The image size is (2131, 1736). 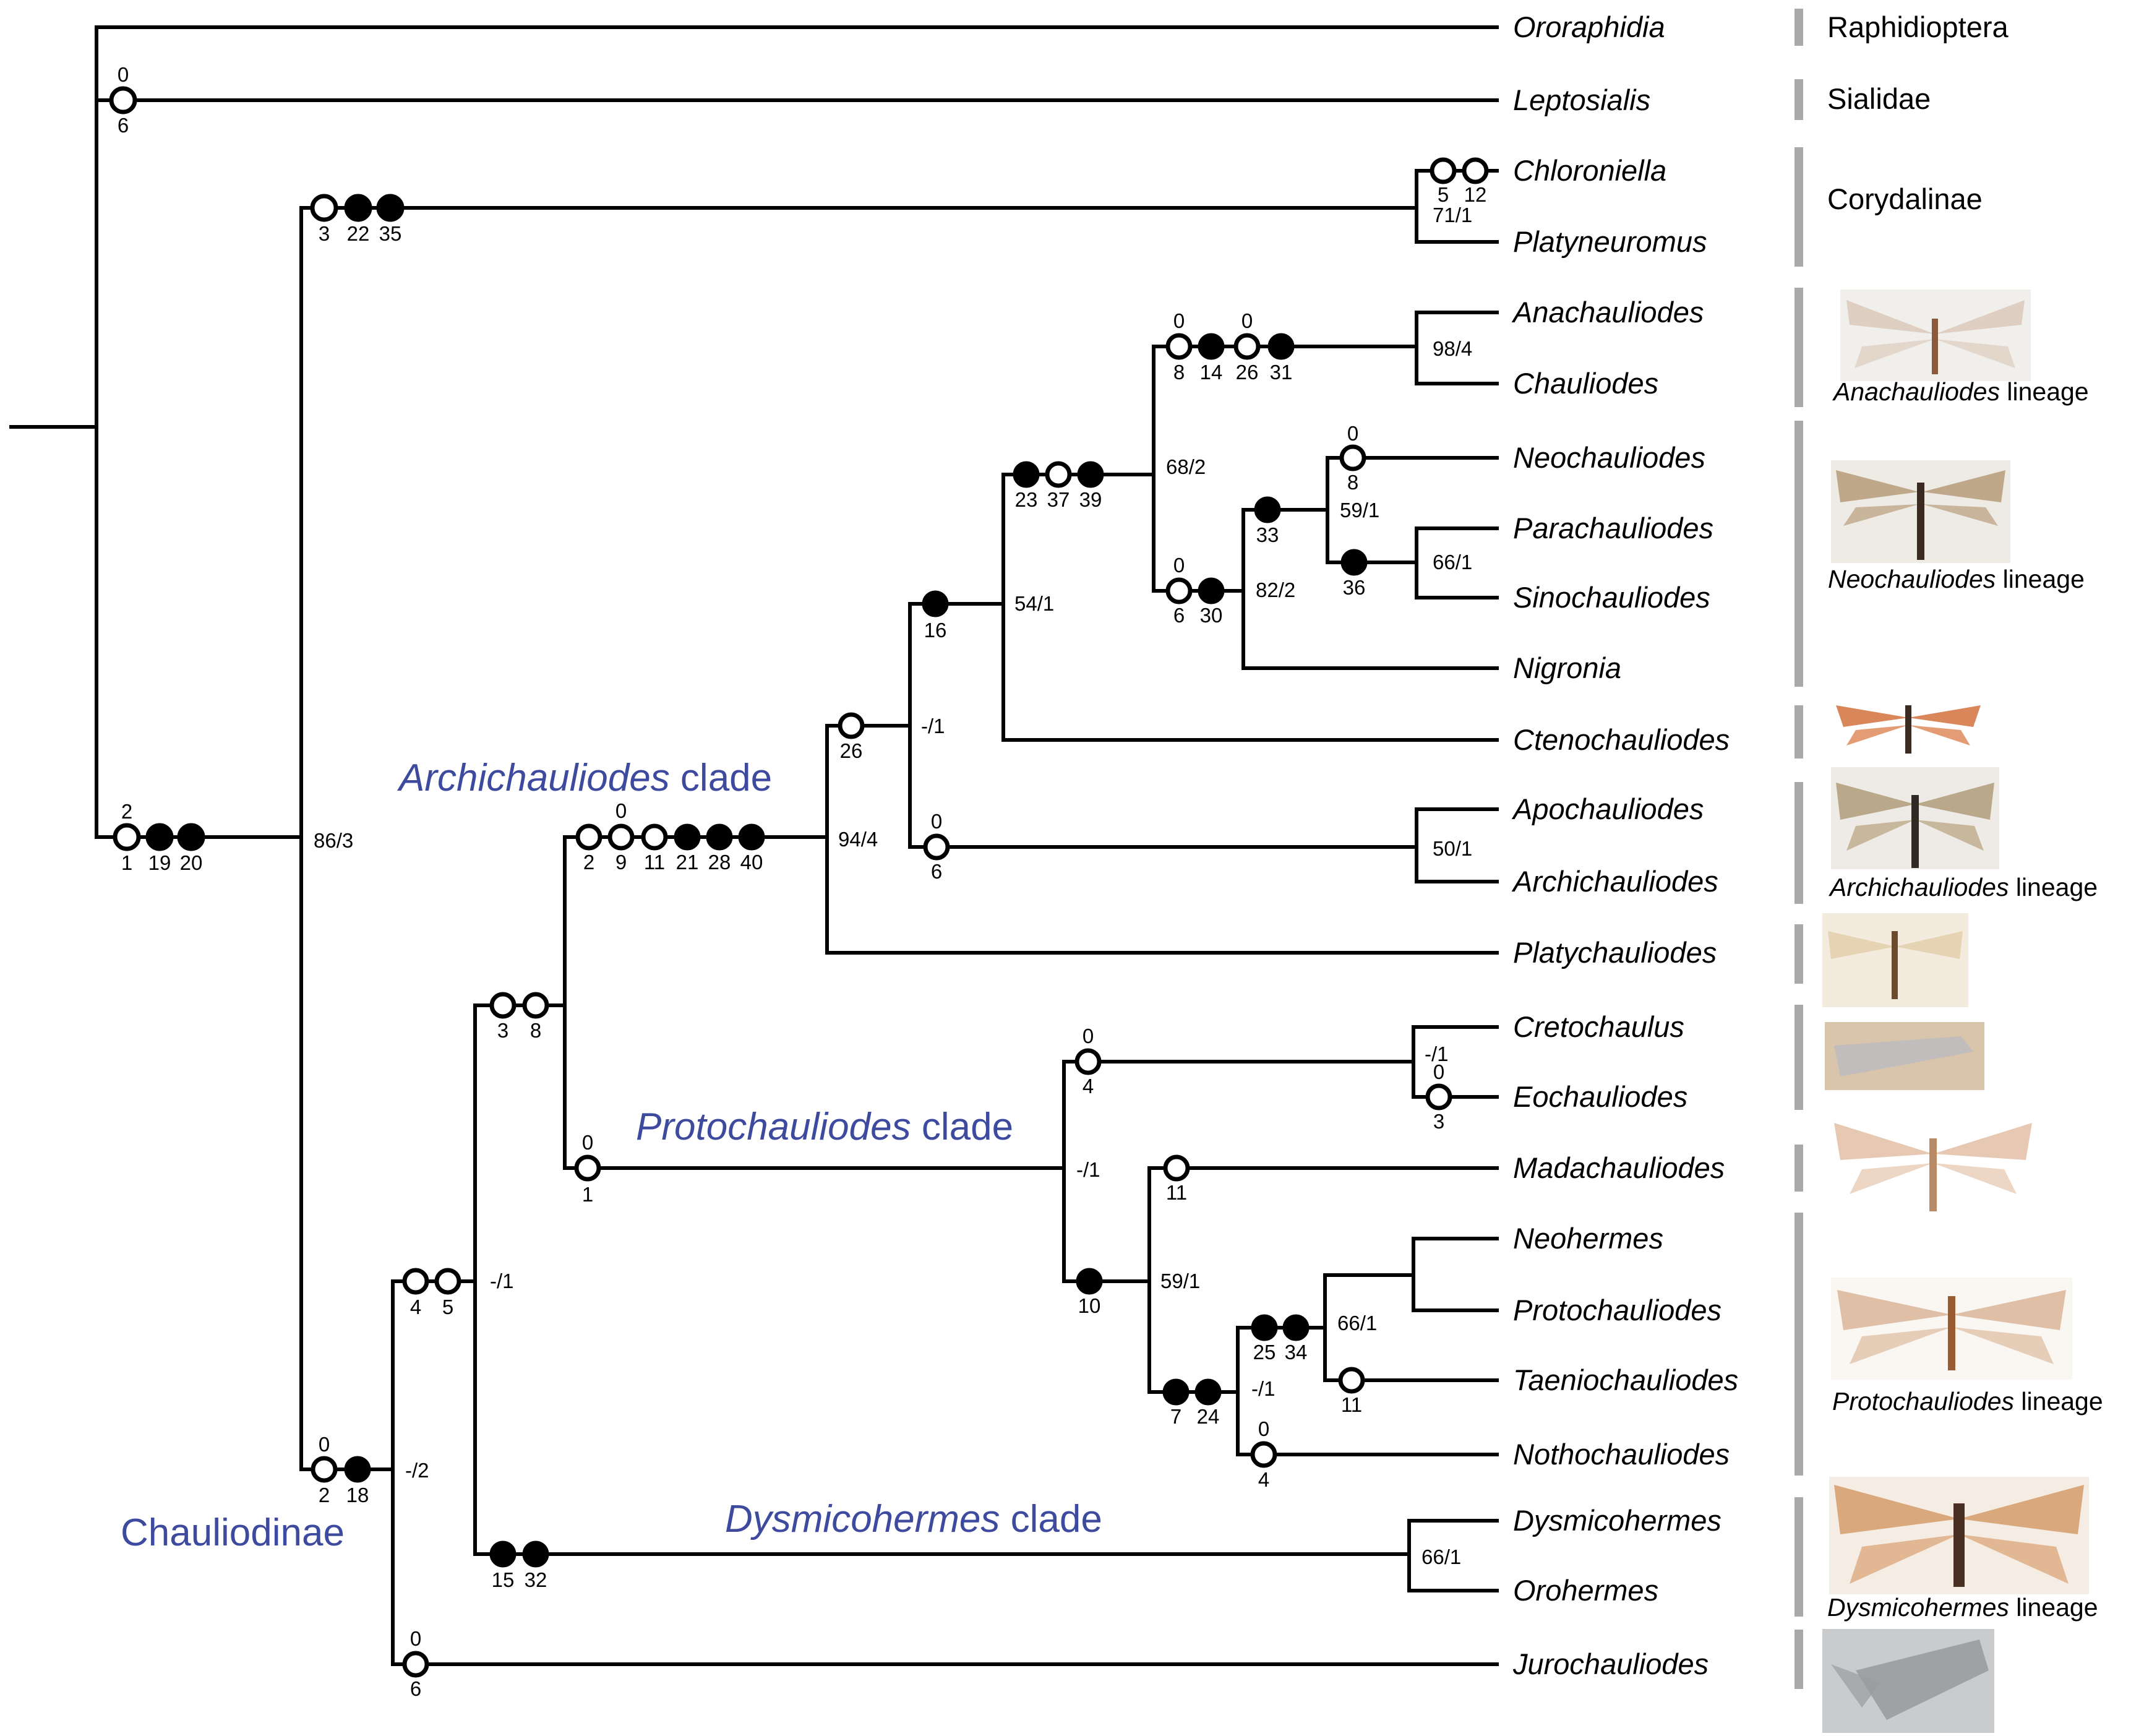 What do you see at coordinates (1610, 1664) in the screenshot?
I see `taxon-label: Jurochauliodes` at bounding box center [1610, 1664].